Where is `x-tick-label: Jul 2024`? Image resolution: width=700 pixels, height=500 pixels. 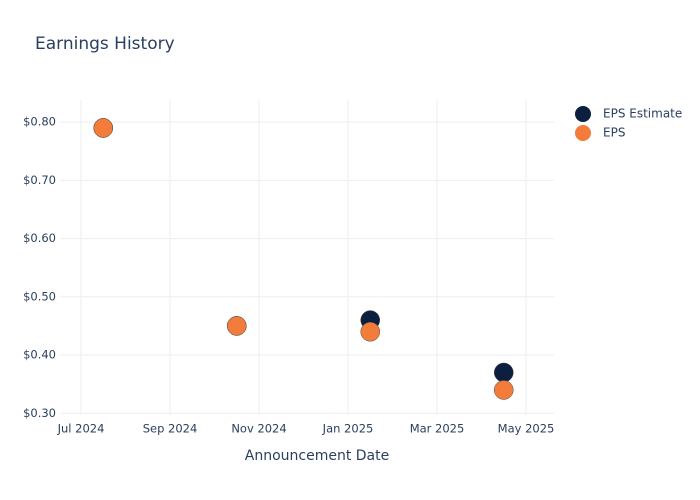
x-tick-label: Jul 2024 is located at coordinates (81, 429).